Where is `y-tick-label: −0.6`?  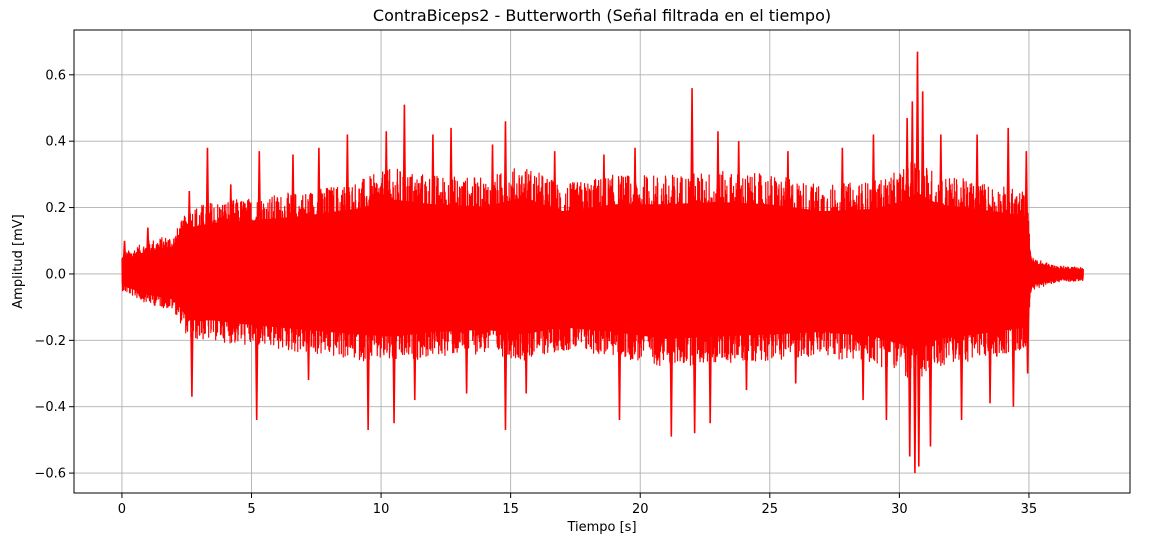
y-tick-label: −0.6 is located at coordinates (50, 474).